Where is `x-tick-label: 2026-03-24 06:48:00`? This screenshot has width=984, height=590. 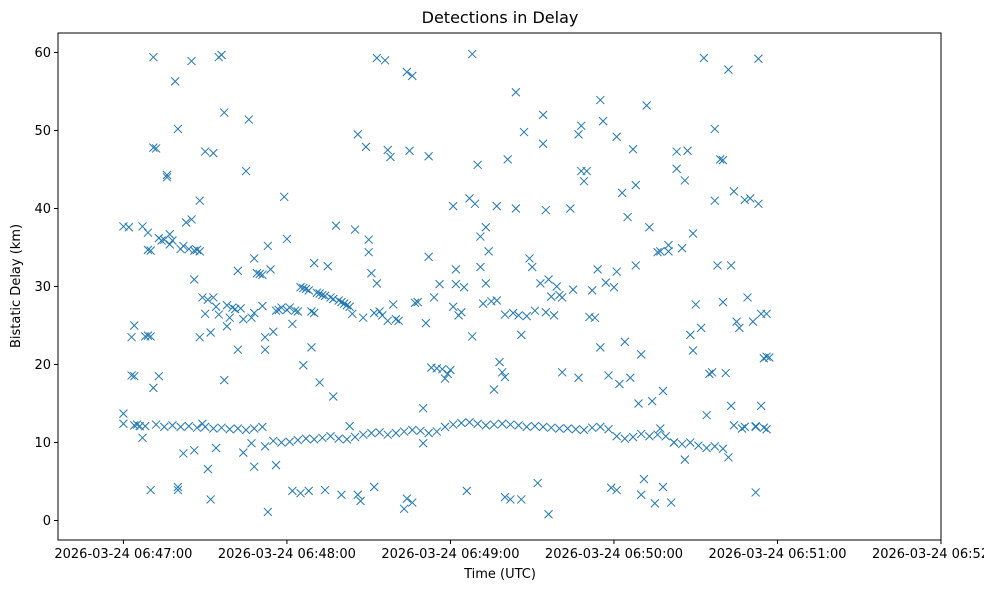
x-tick-label: 2026-03-24 06:48:00 is located at coordinates (287, 554).